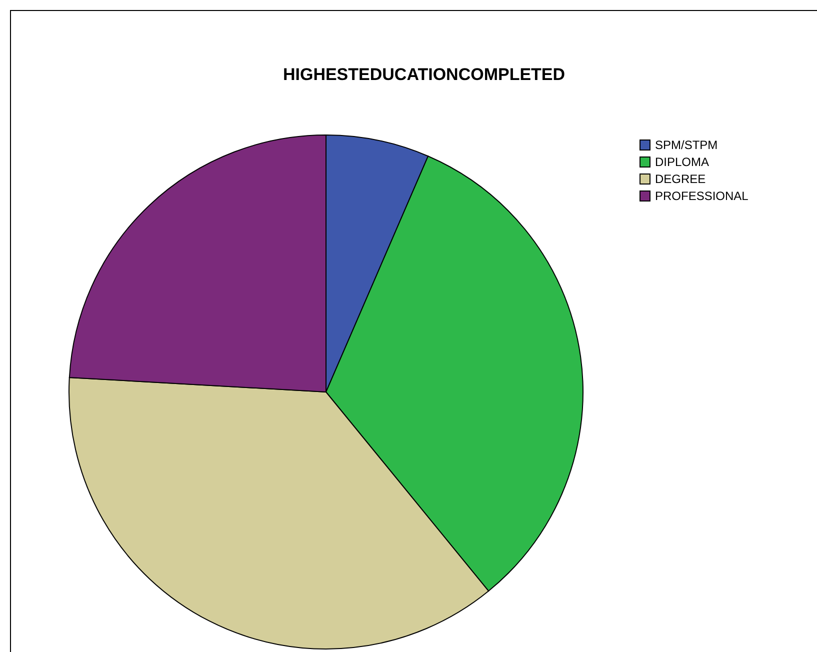 This screenshot has height=652, width=817. Describe the element at coordinates (682, 162) in the screenshot. I see `legend-label: DIPLOMA` at that location.